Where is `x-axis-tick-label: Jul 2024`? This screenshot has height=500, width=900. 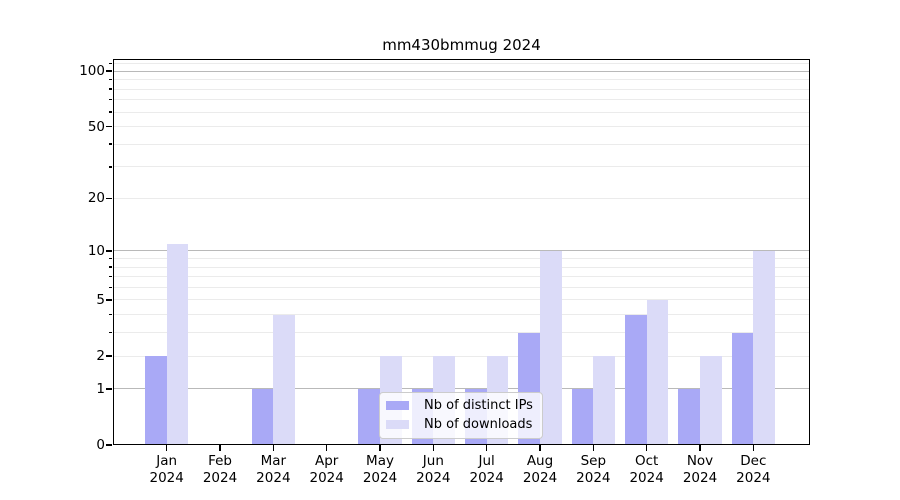
x-axis-tick-label: Jul 2024 is located at coordinates (487, 470).